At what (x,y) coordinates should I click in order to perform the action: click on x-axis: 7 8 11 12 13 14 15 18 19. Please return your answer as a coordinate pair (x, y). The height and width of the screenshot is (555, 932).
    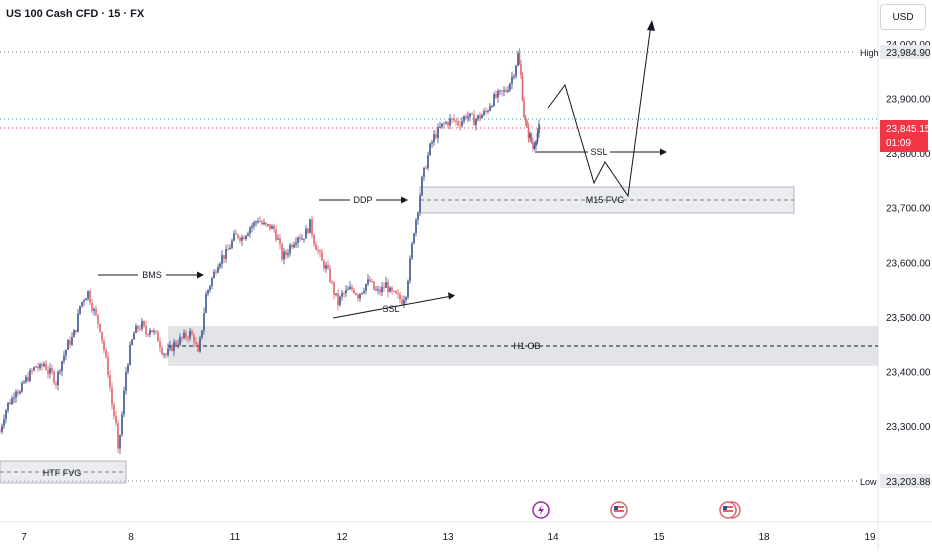
    Looking at the image, I should click on (448, 537).